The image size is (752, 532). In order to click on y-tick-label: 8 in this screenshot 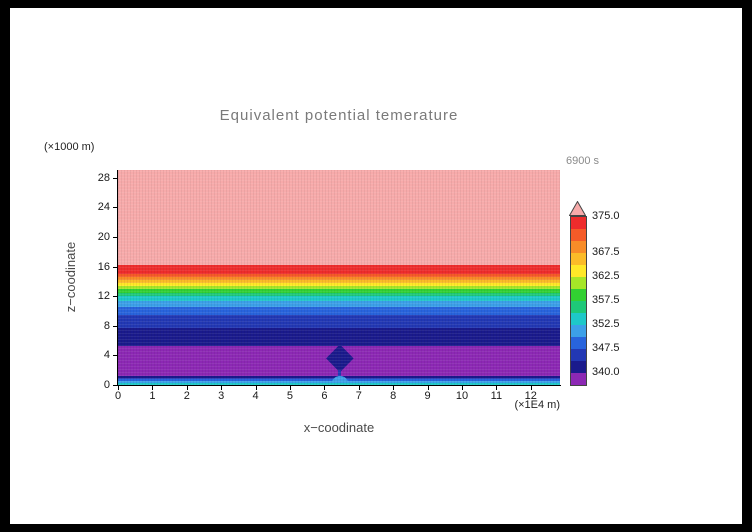, I will do `click(106, 325)`.